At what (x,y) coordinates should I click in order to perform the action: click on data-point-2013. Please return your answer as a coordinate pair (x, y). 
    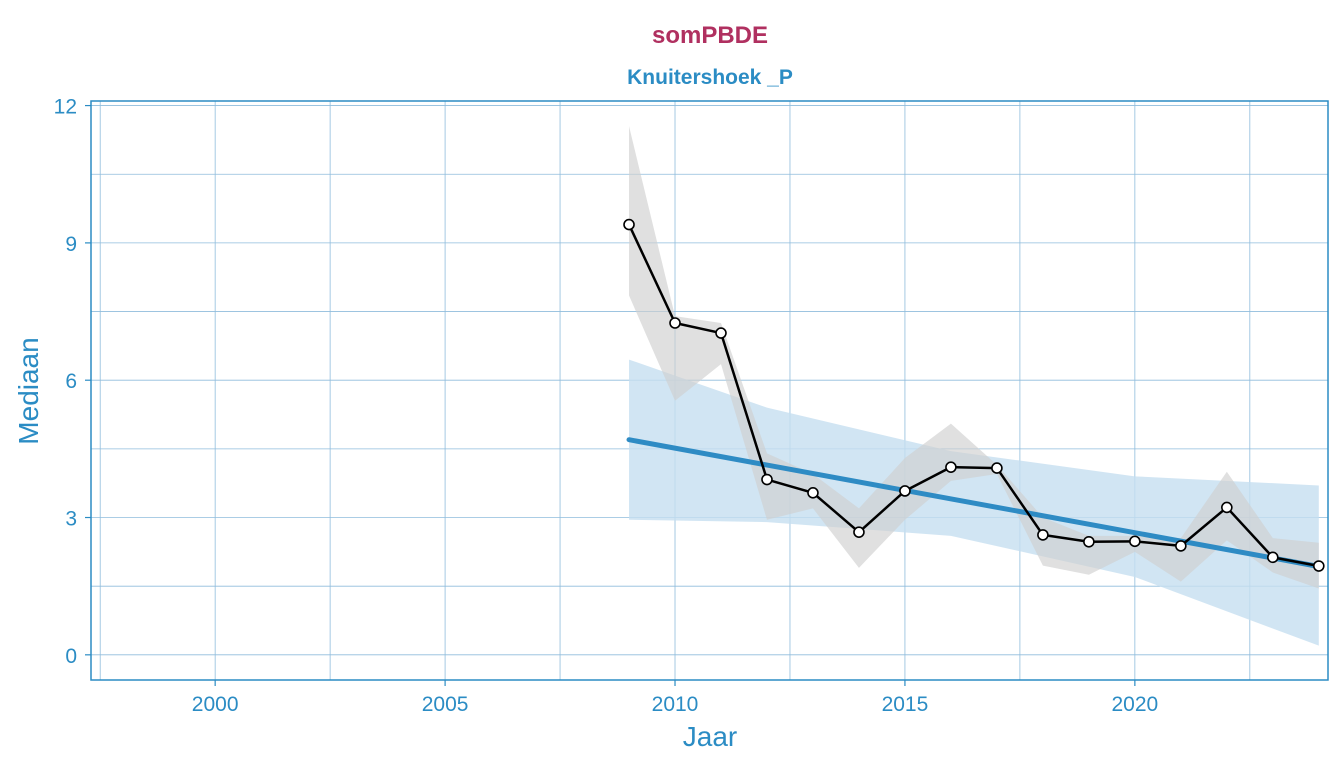
    Looking at the image, I should click on (813, 492).